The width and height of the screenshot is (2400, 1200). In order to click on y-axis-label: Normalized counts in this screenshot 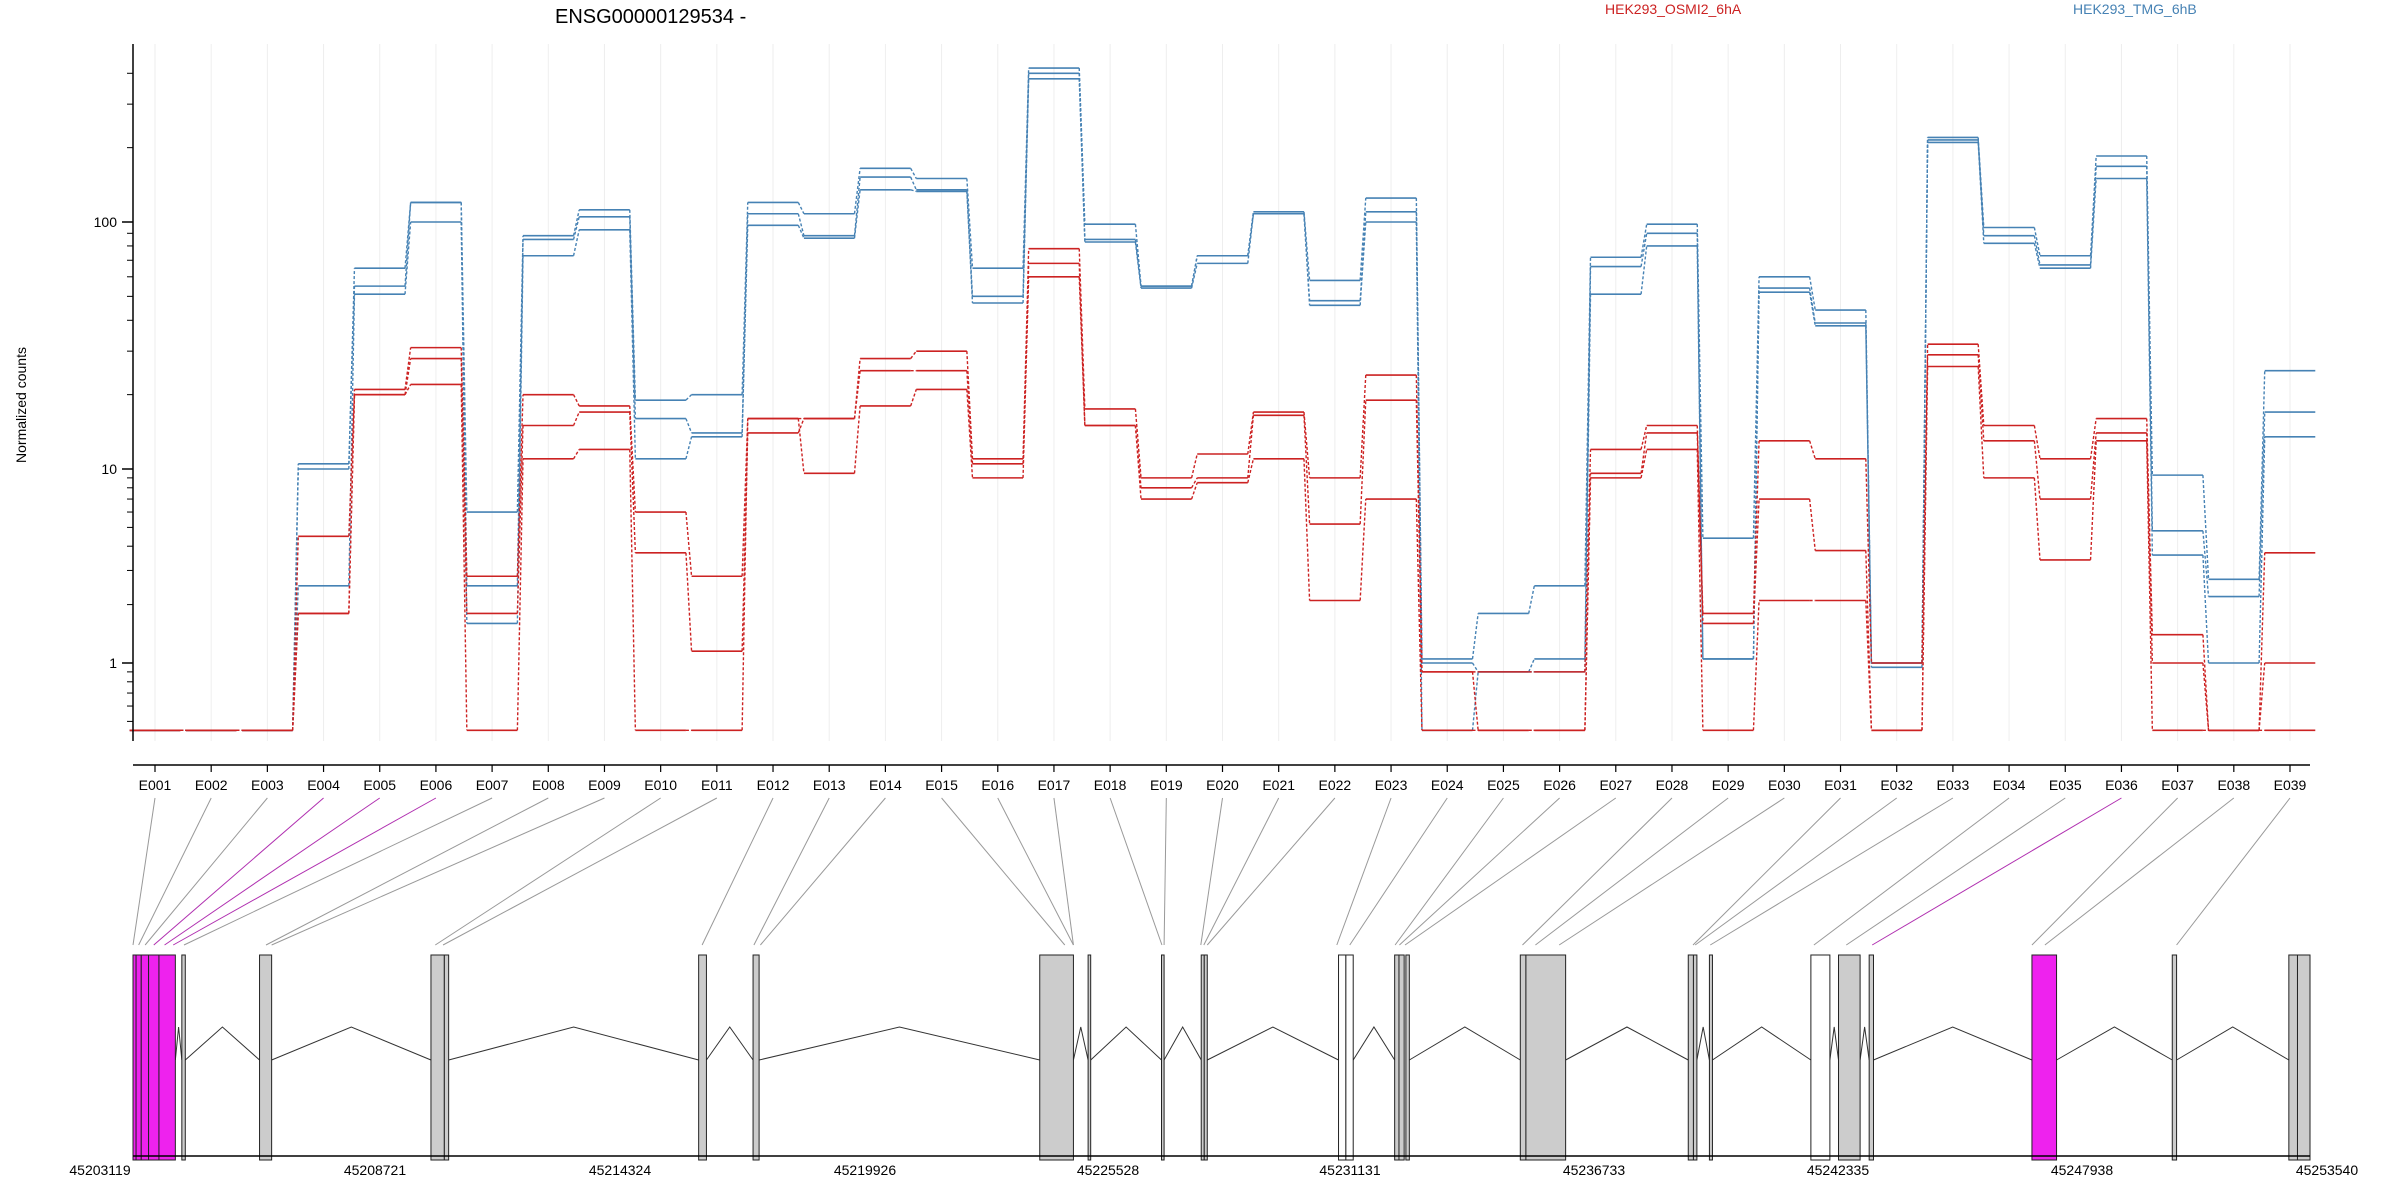, I will do `click(21, 405)`.